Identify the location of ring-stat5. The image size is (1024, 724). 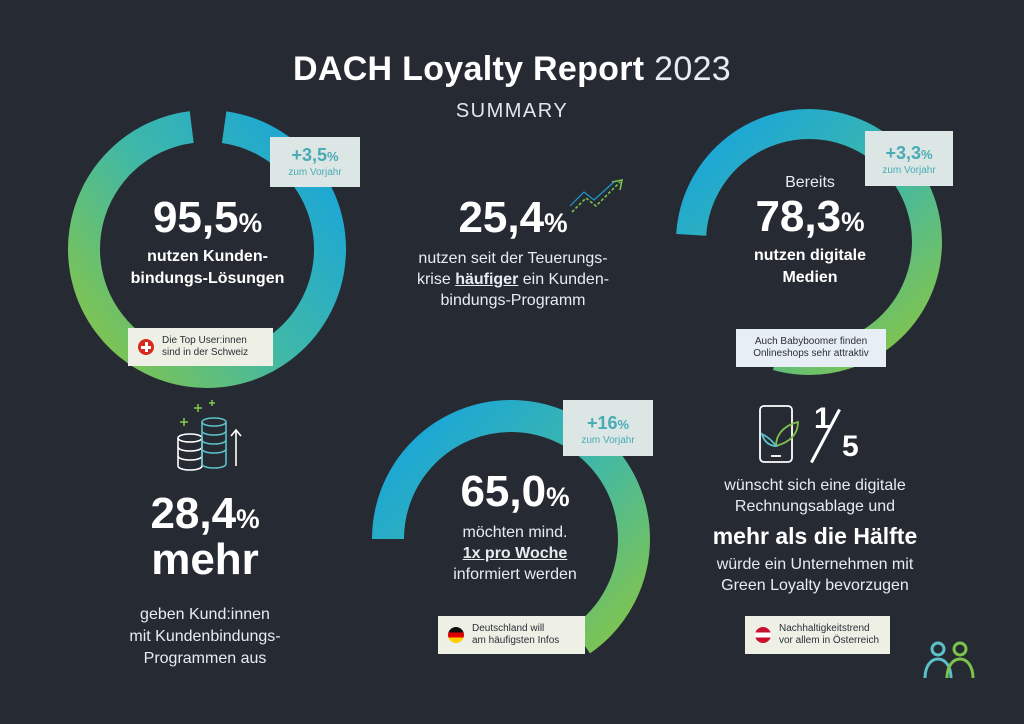
(511, 539).